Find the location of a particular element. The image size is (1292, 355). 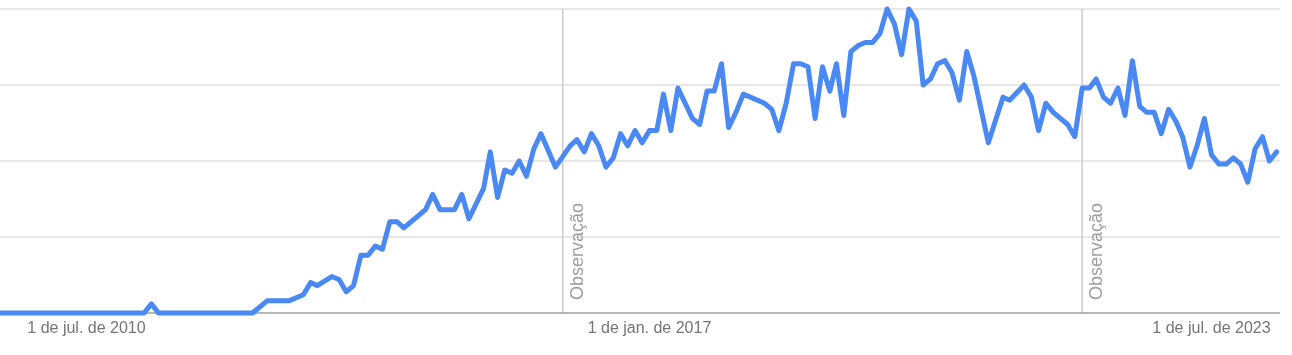

x-tick-label: 1 de jul. de 2010 is located at coordinates (86, 327).